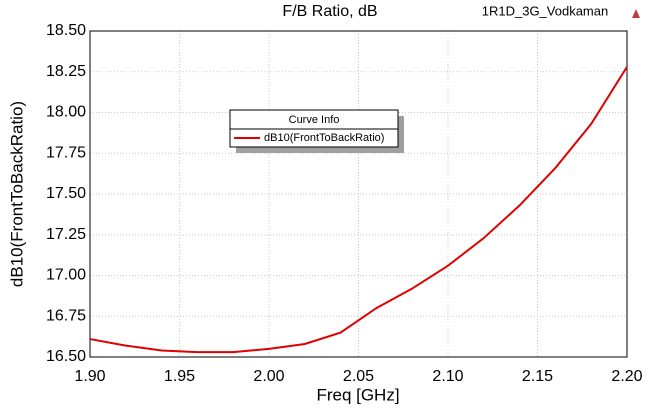 This screenshot has height=408, width=651. Describe the element at coordinates (66, 275) in the screenshot. I see `y-tick-label: 17.00` at that location.